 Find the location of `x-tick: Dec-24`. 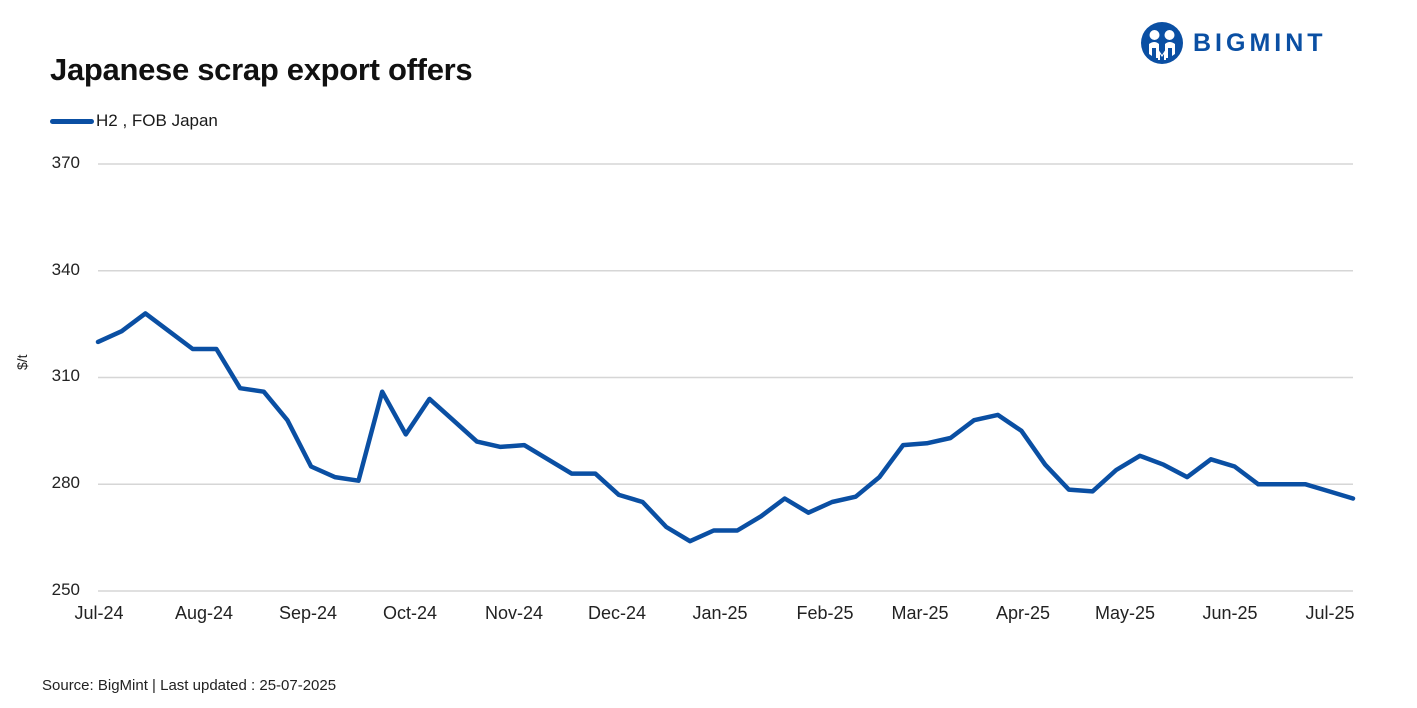

x-tick: Dec-24 is located at coordinates (617, 613).